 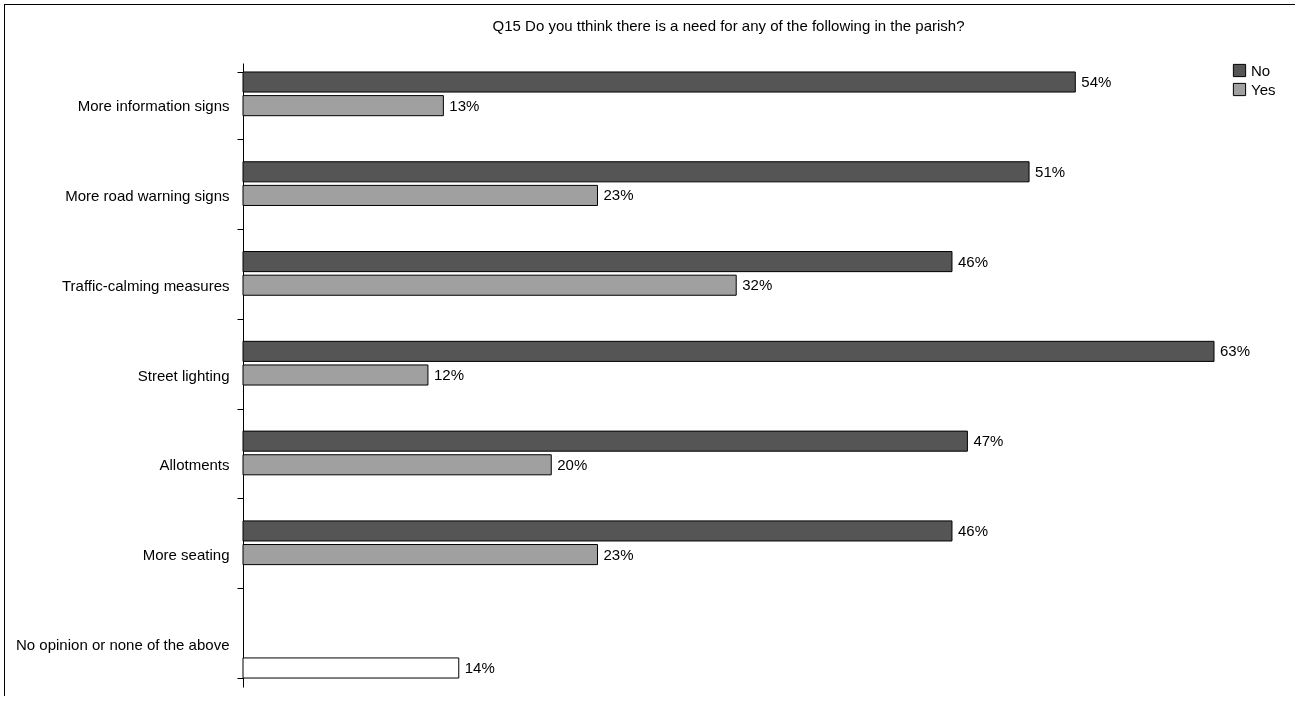 What do you see at coordinates (448, 374) in the screenshot?
I see `data-label: 12%` at bounding box center [448, 374].